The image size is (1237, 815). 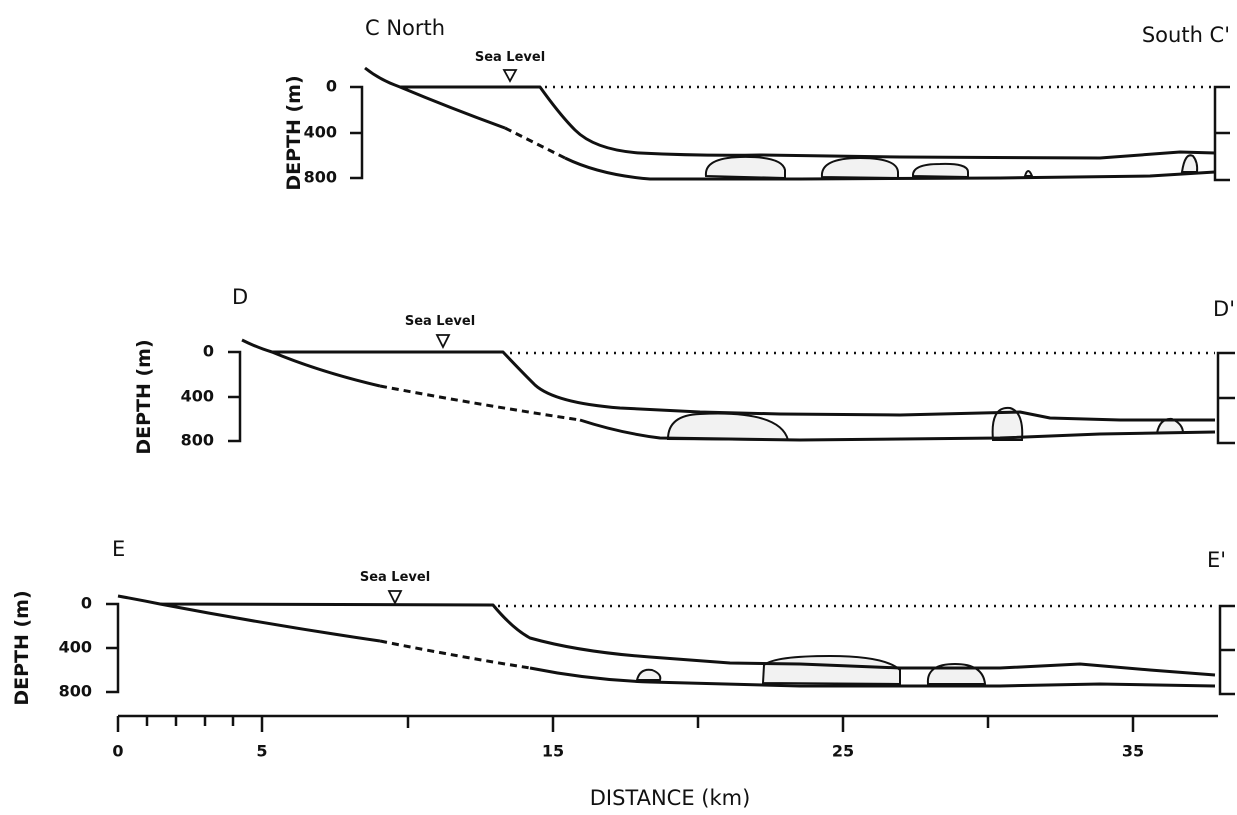 What do you see at coordinates (843, 751) in the screenshot?
I see `x-tick-label: 25` at bounding box center [843, 751].